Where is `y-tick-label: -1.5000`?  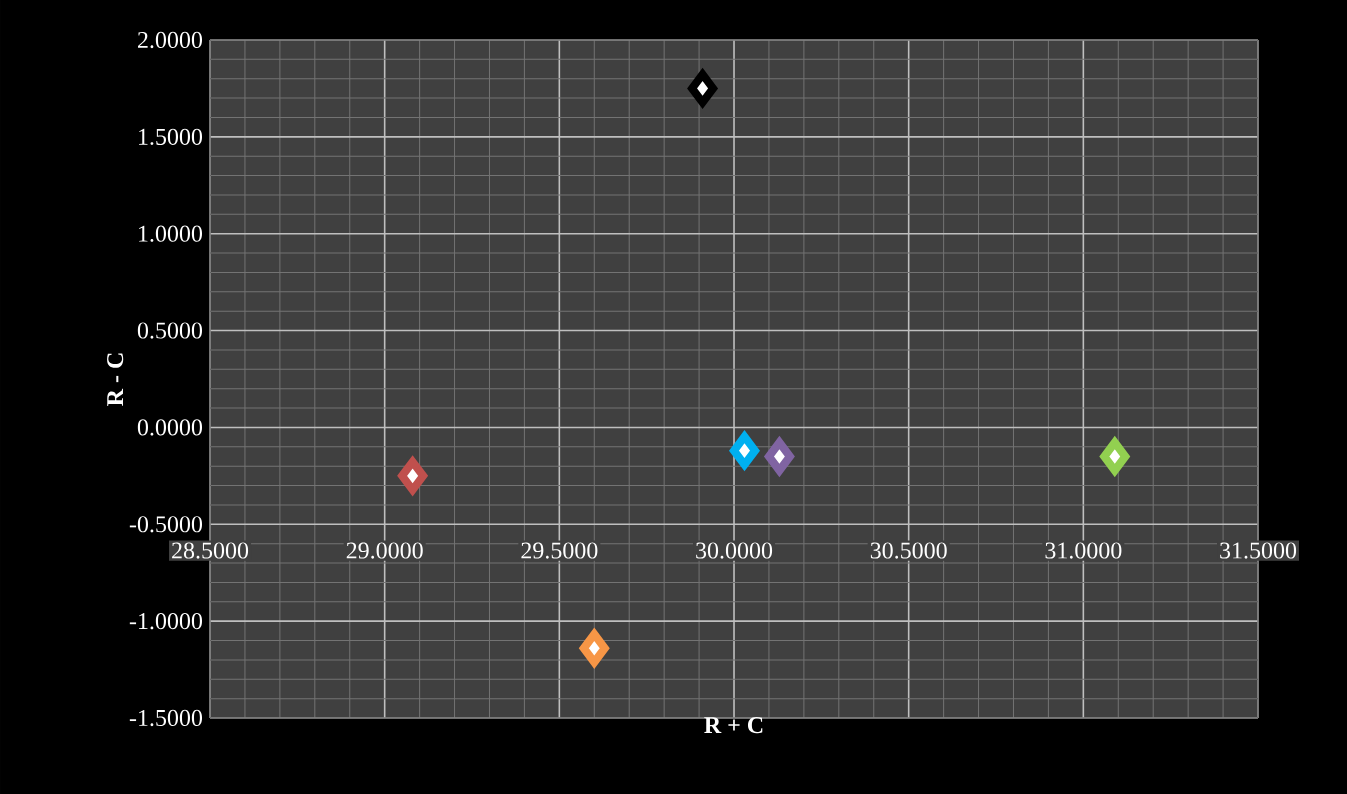 y-tick-label: -1.5000 is located at coordinates (166, 718).